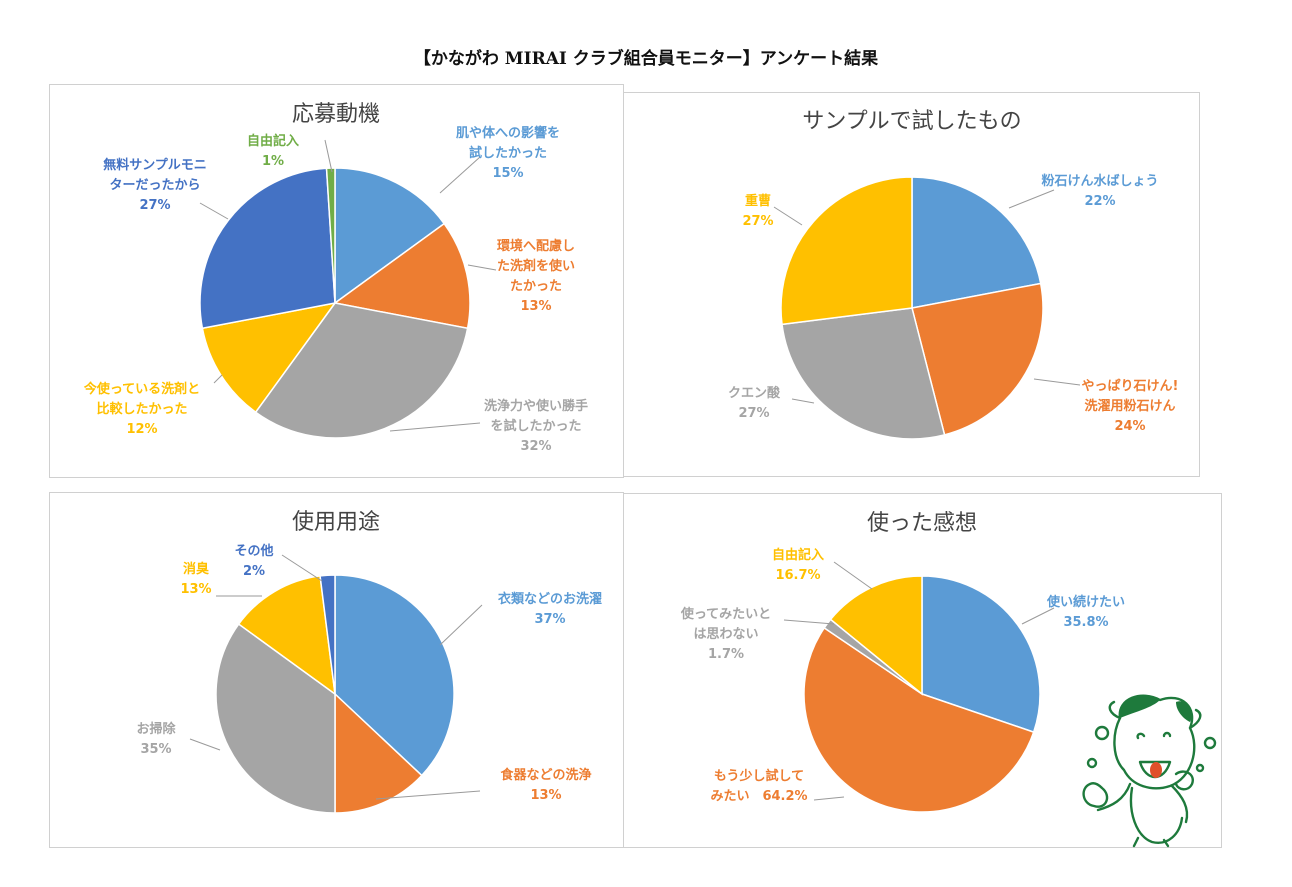 This screenshot has height=887, width=1292. I want to click on cow-mascot-illustration, so click(1149, 771).